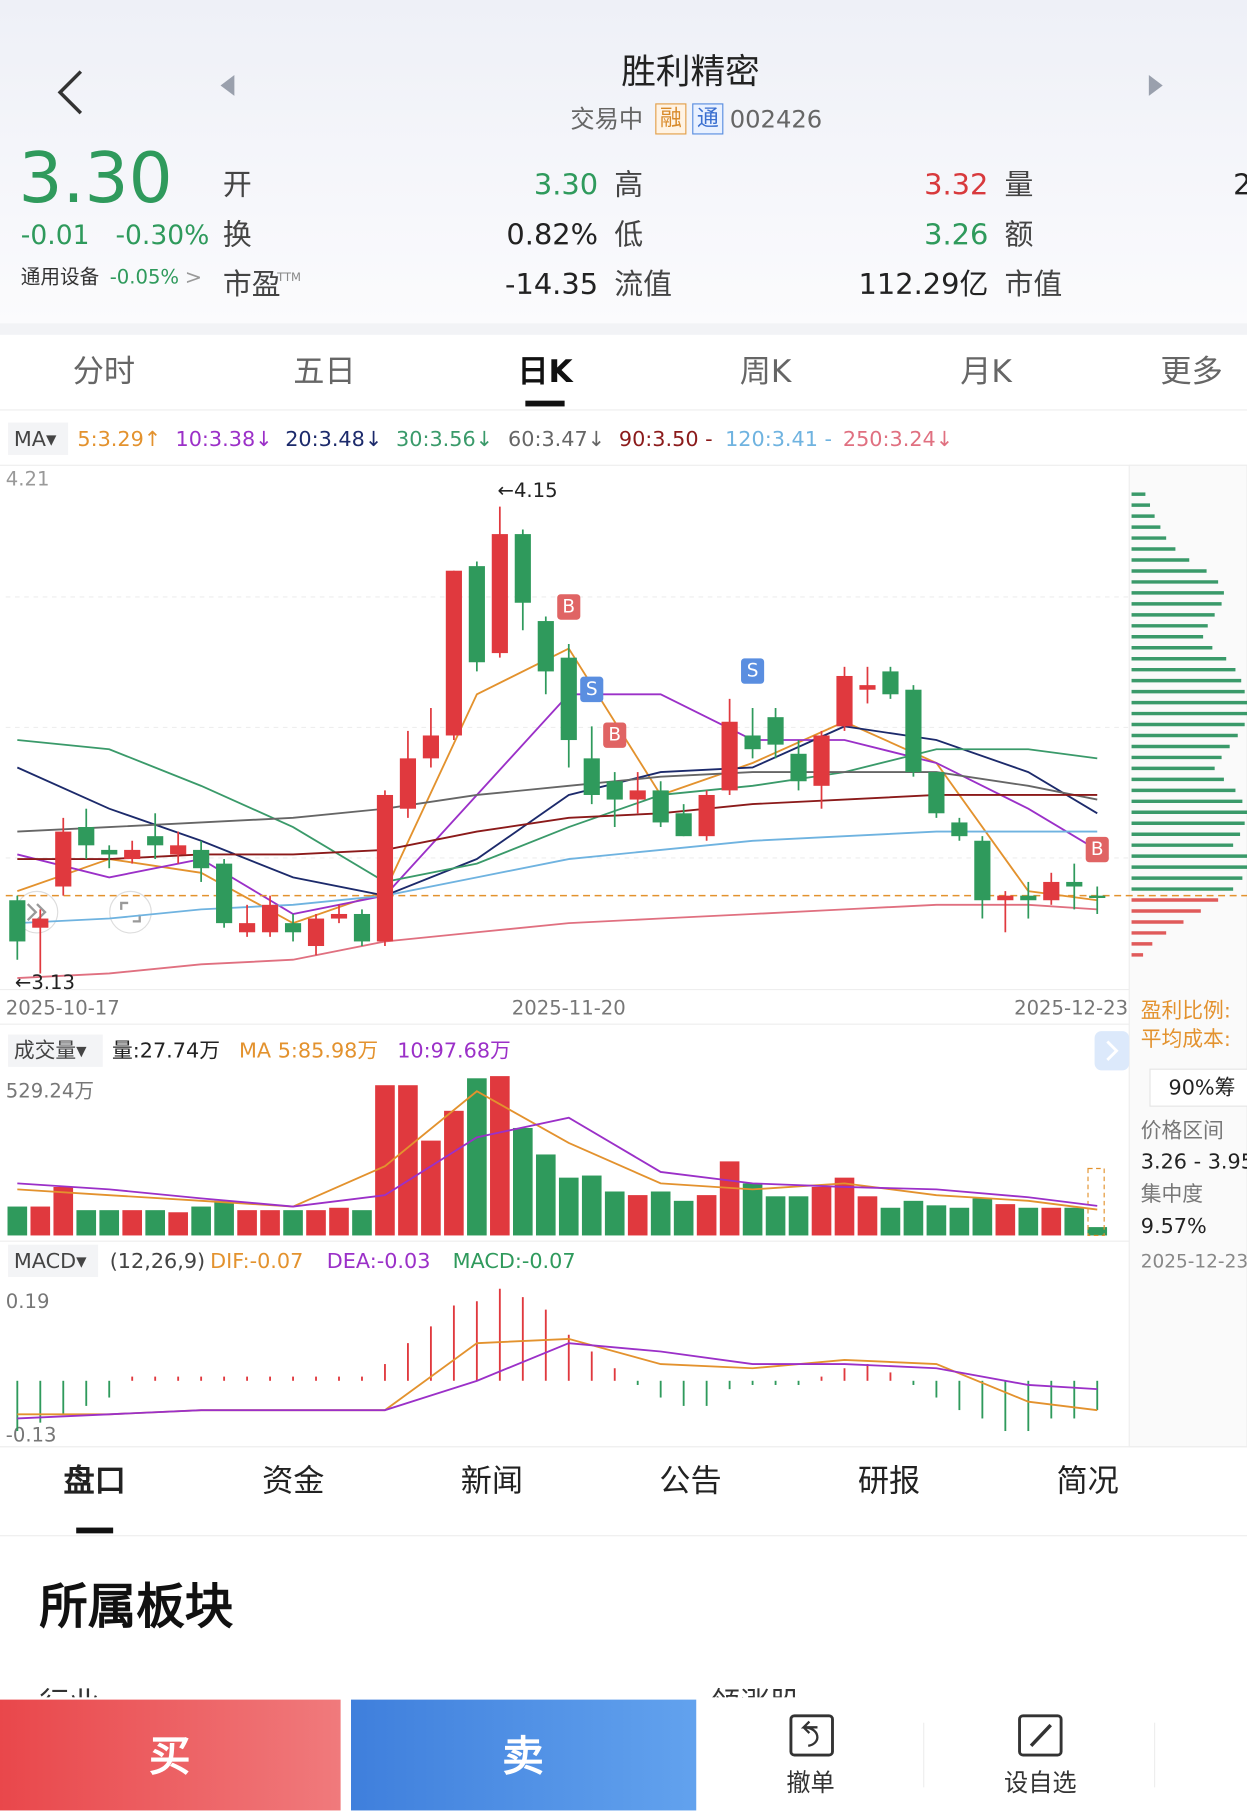  I want to click on macd-dropdown, so click(53, 1261).